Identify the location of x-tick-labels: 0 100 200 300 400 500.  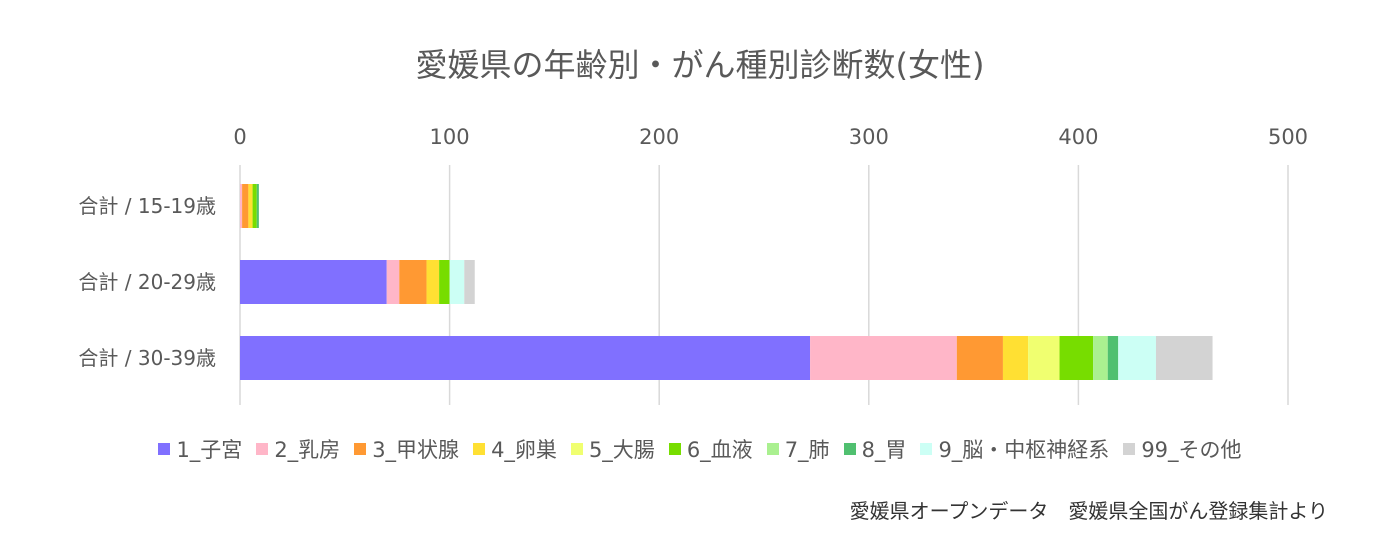
(770, 137).